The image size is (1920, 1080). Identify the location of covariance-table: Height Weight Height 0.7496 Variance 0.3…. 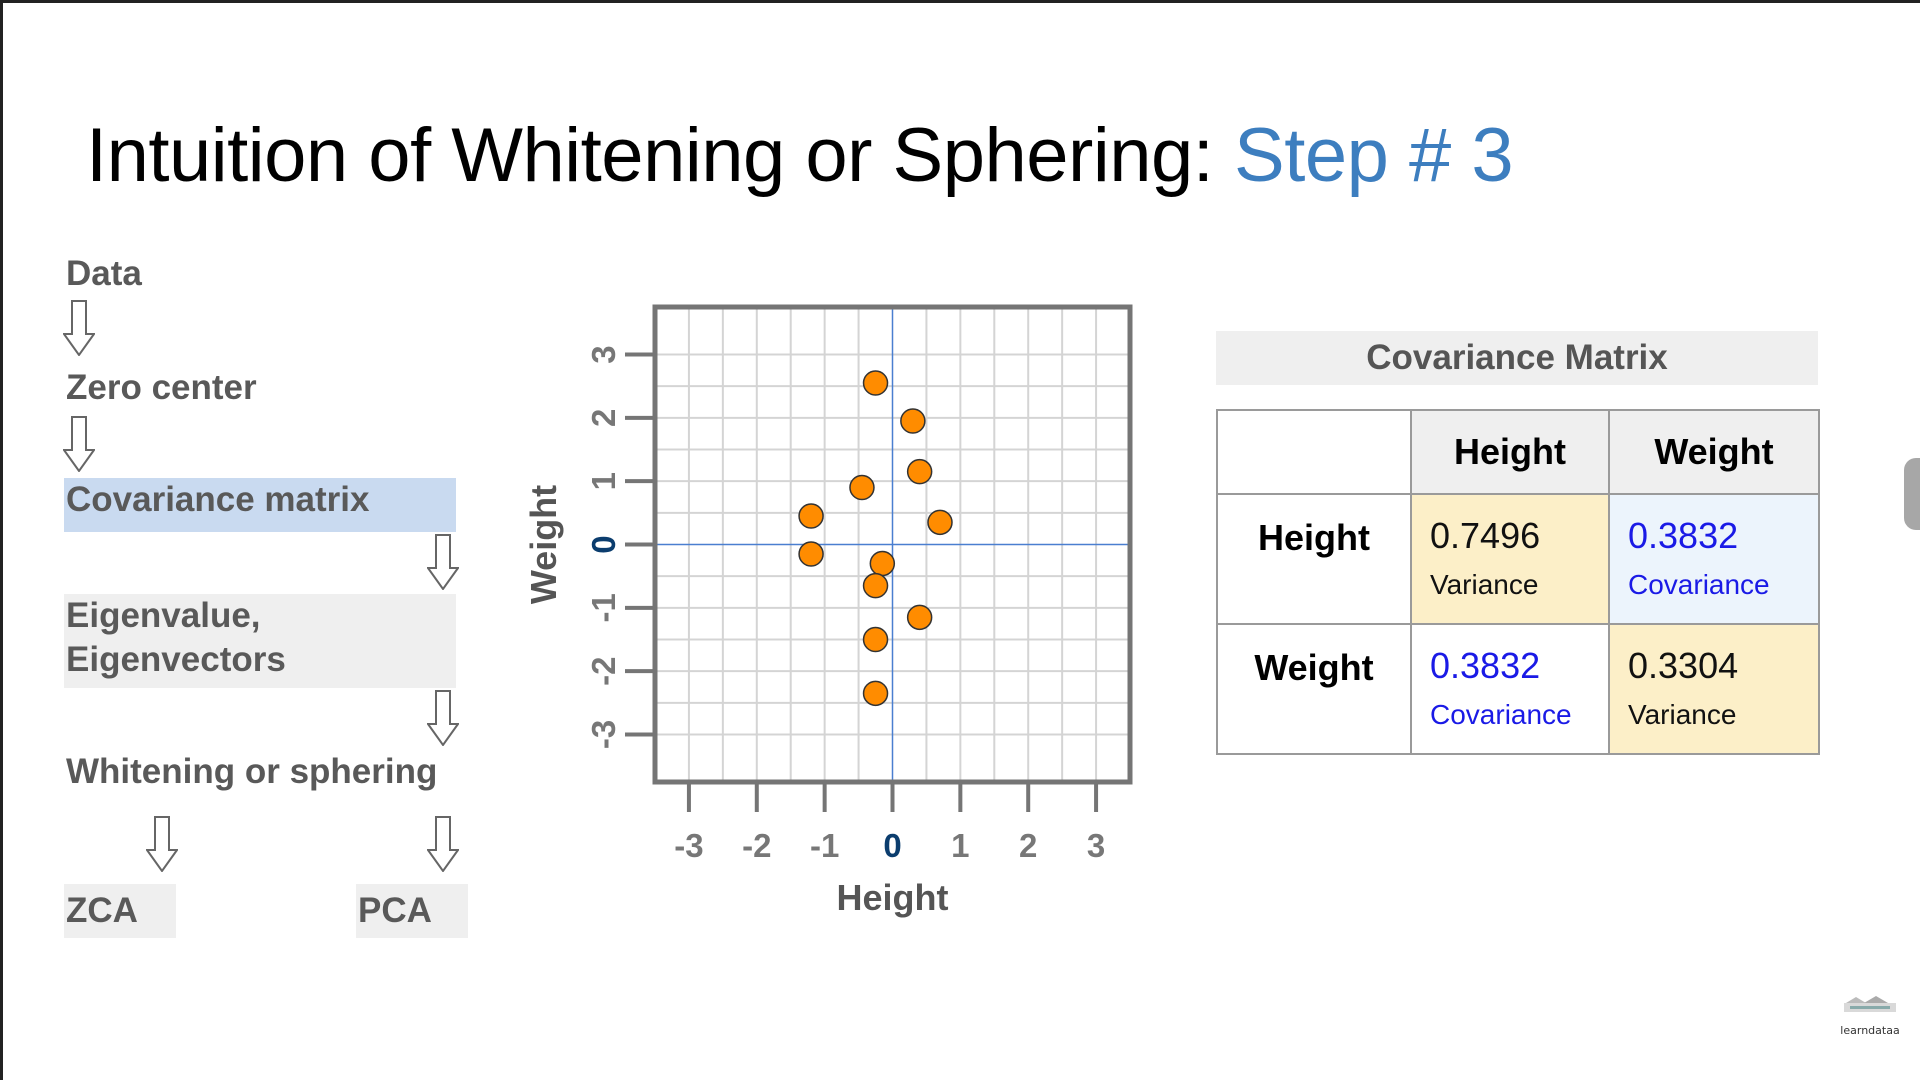
(1518, 582).